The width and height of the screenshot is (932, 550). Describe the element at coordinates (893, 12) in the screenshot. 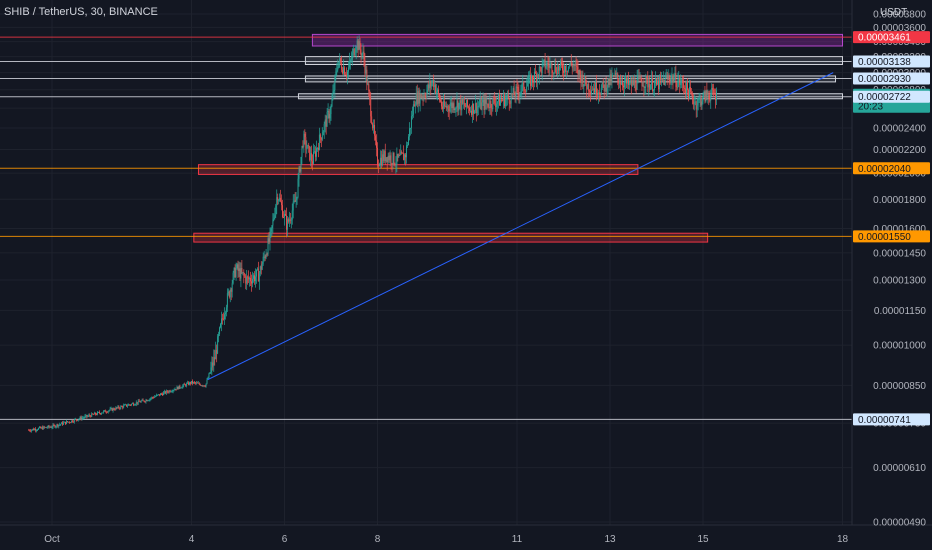

I see `currency-label: USDT` at that location.